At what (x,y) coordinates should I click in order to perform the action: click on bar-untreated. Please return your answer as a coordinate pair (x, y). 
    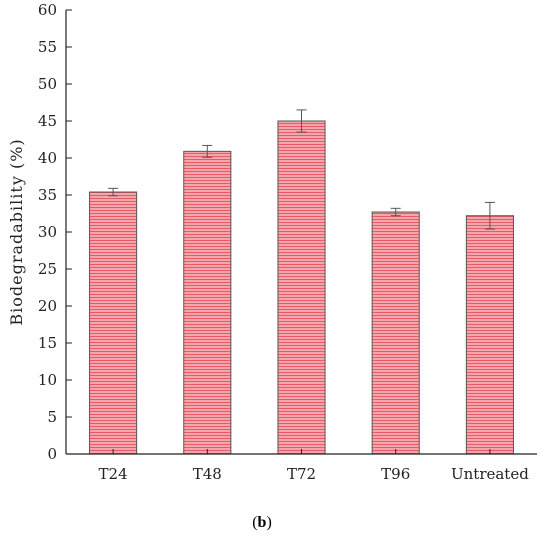
    Looking at the image, I should click on (489, 335).